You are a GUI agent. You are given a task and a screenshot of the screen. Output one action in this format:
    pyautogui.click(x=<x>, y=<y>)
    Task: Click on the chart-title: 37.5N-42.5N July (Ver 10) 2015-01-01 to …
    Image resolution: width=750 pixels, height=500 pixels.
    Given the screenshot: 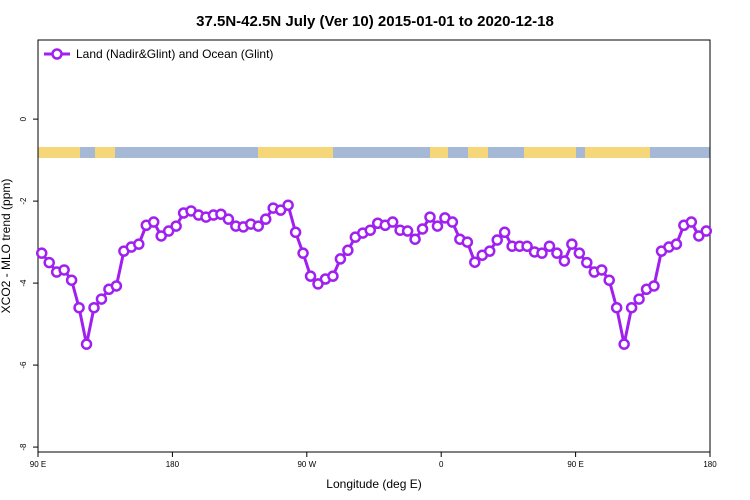 What is the action you would take?
    pyautogui.click(x=375, y=21)
    